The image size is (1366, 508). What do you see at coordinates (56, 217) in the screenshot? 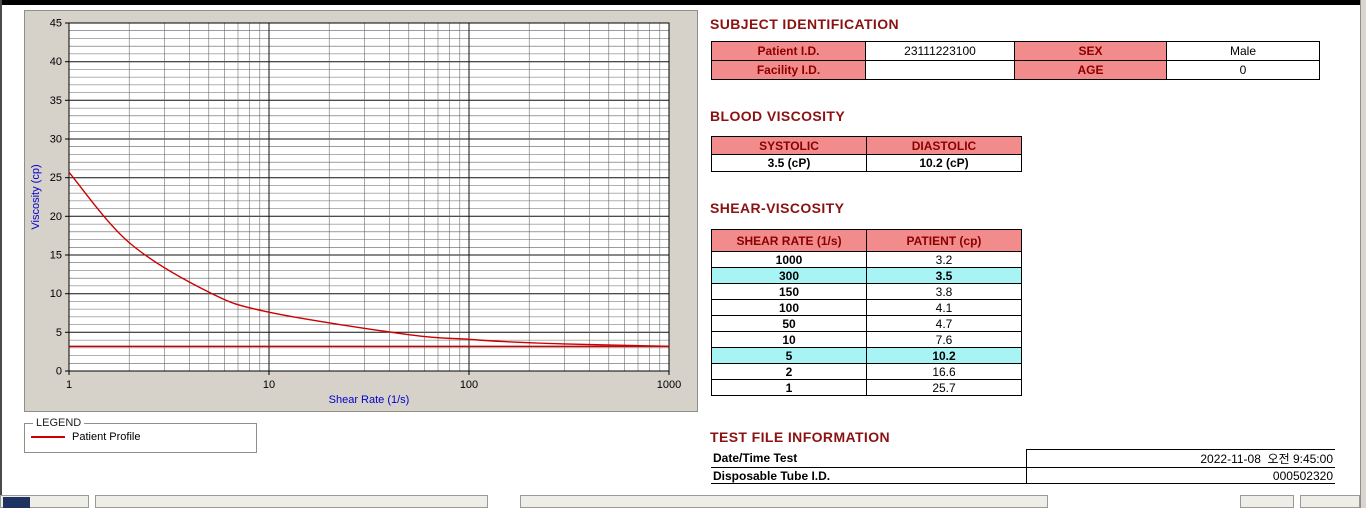
I see `svg-text: 20` at bounding box center [56, 217].